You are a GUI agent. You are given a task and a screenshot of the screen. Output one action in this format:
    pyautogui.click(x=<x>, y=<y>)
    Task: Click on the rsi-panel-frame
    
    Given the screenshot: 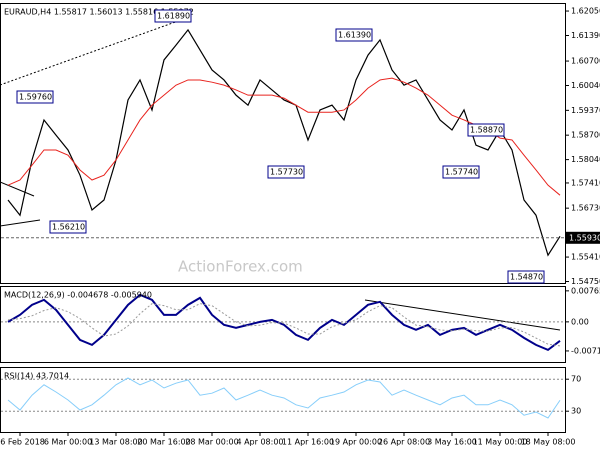 What is the action you would take?
    pyautogui.click(x=283, y=400)
    